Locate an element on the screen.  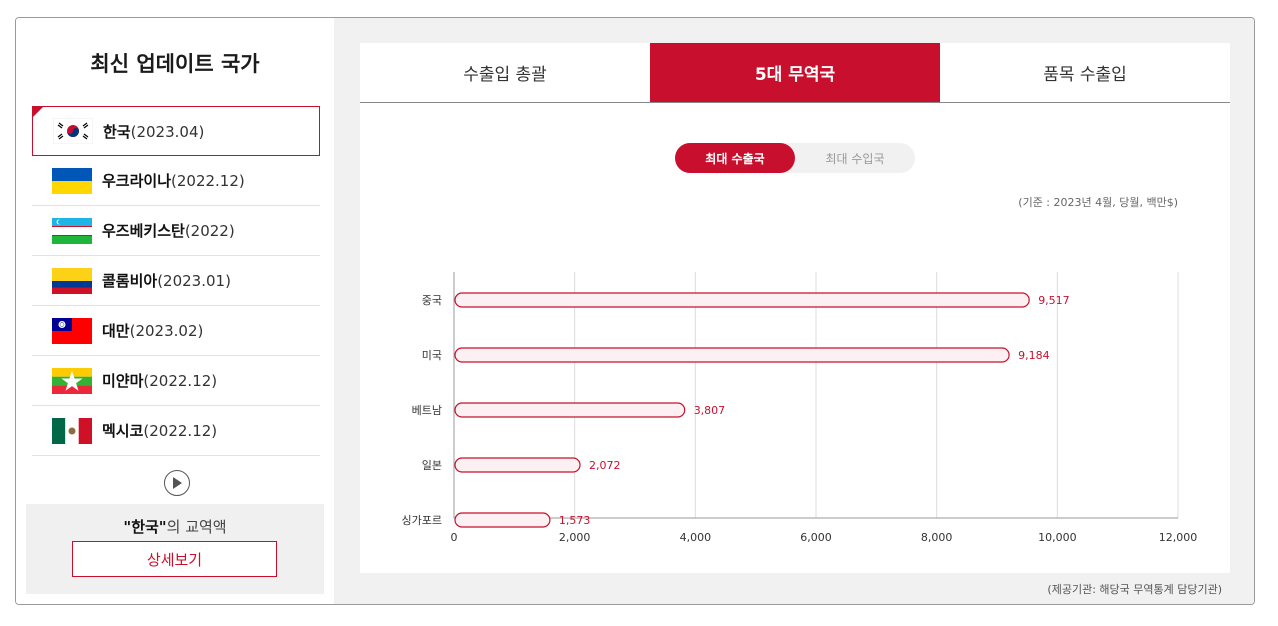
category-label: 싱가포르 is located at coordinates (422, 520).